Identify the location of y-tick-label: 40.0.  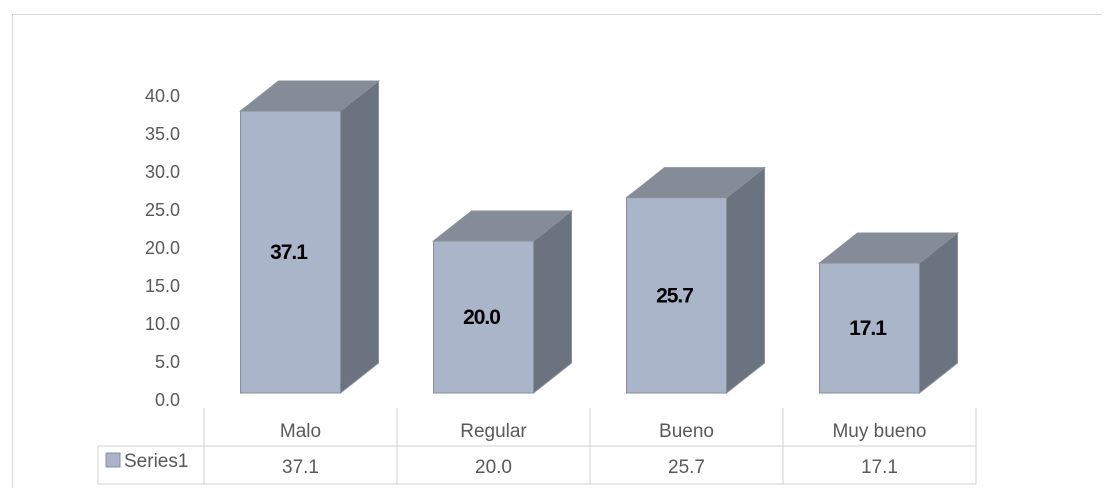
(162, 96).